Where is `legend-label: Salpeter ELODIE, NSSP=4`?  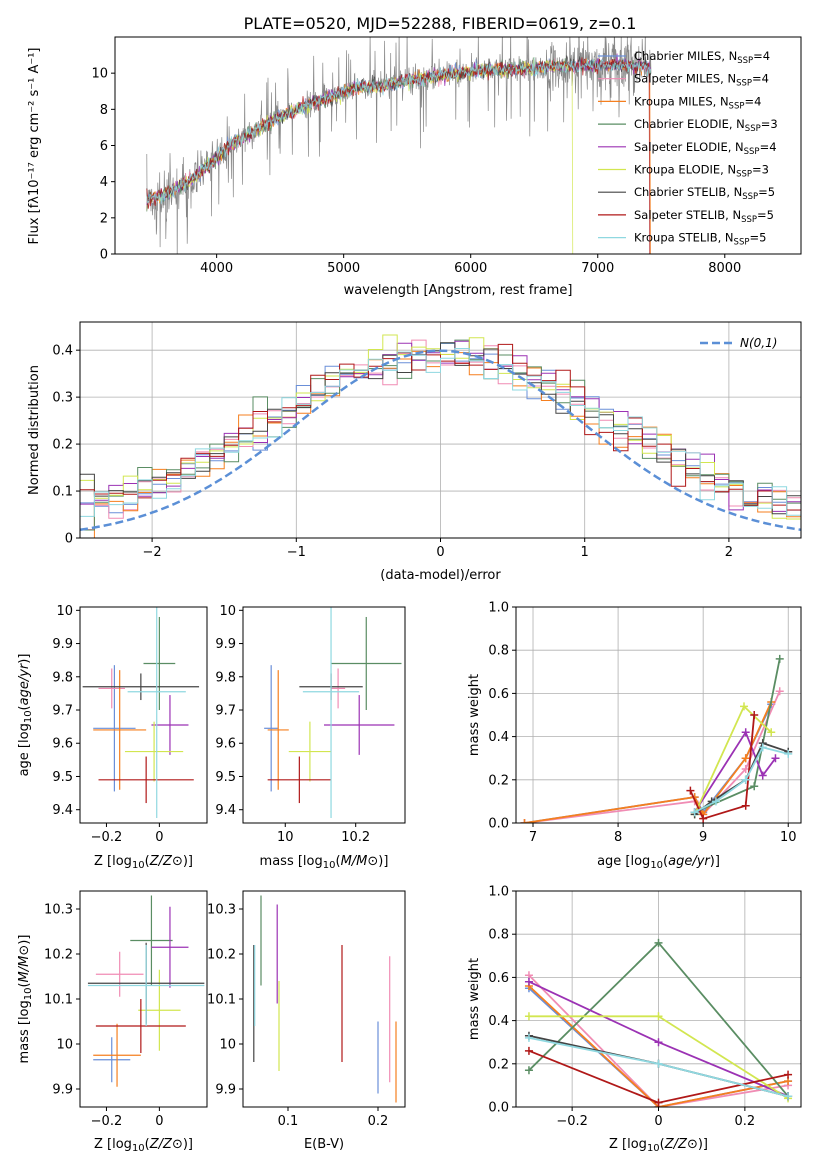
legend-label: Salpeter ELODIE, NSSP=4 is located at coordinates (705, 148).